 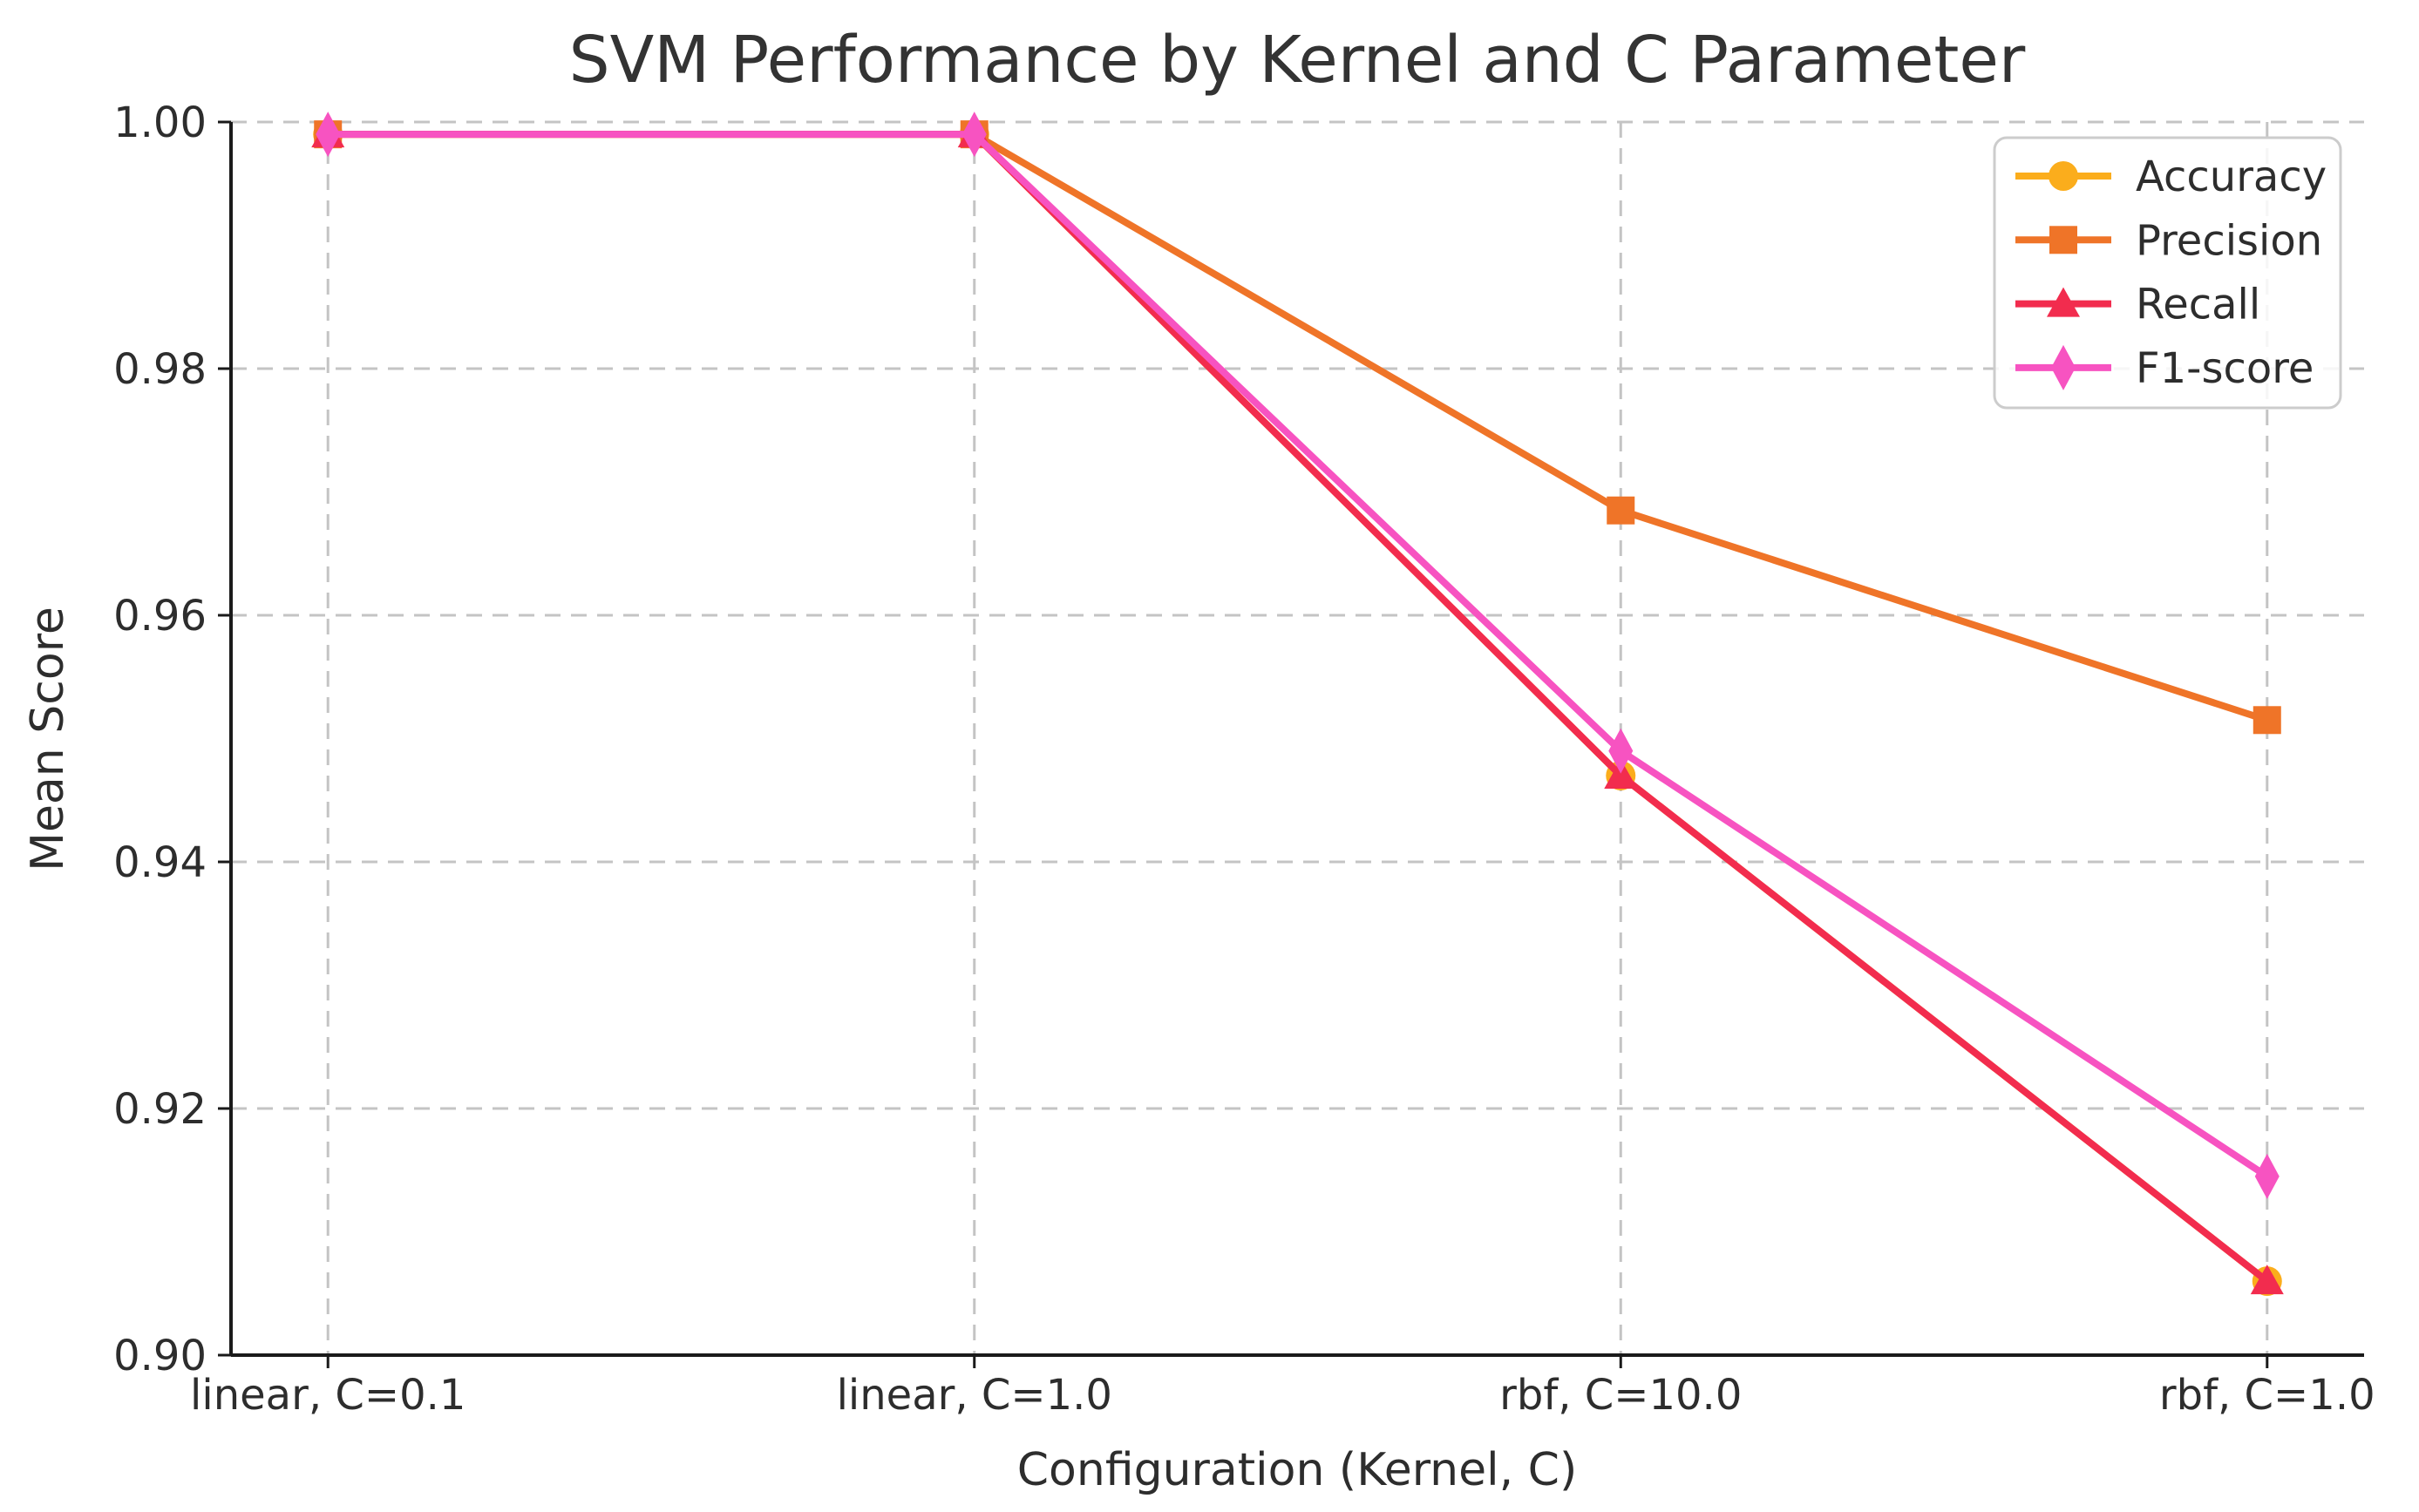 What do you see at coordinates (2229, 241) in the screenshot?
I see `legend-label-precision: Precision` at bounding box center [2229, 241].